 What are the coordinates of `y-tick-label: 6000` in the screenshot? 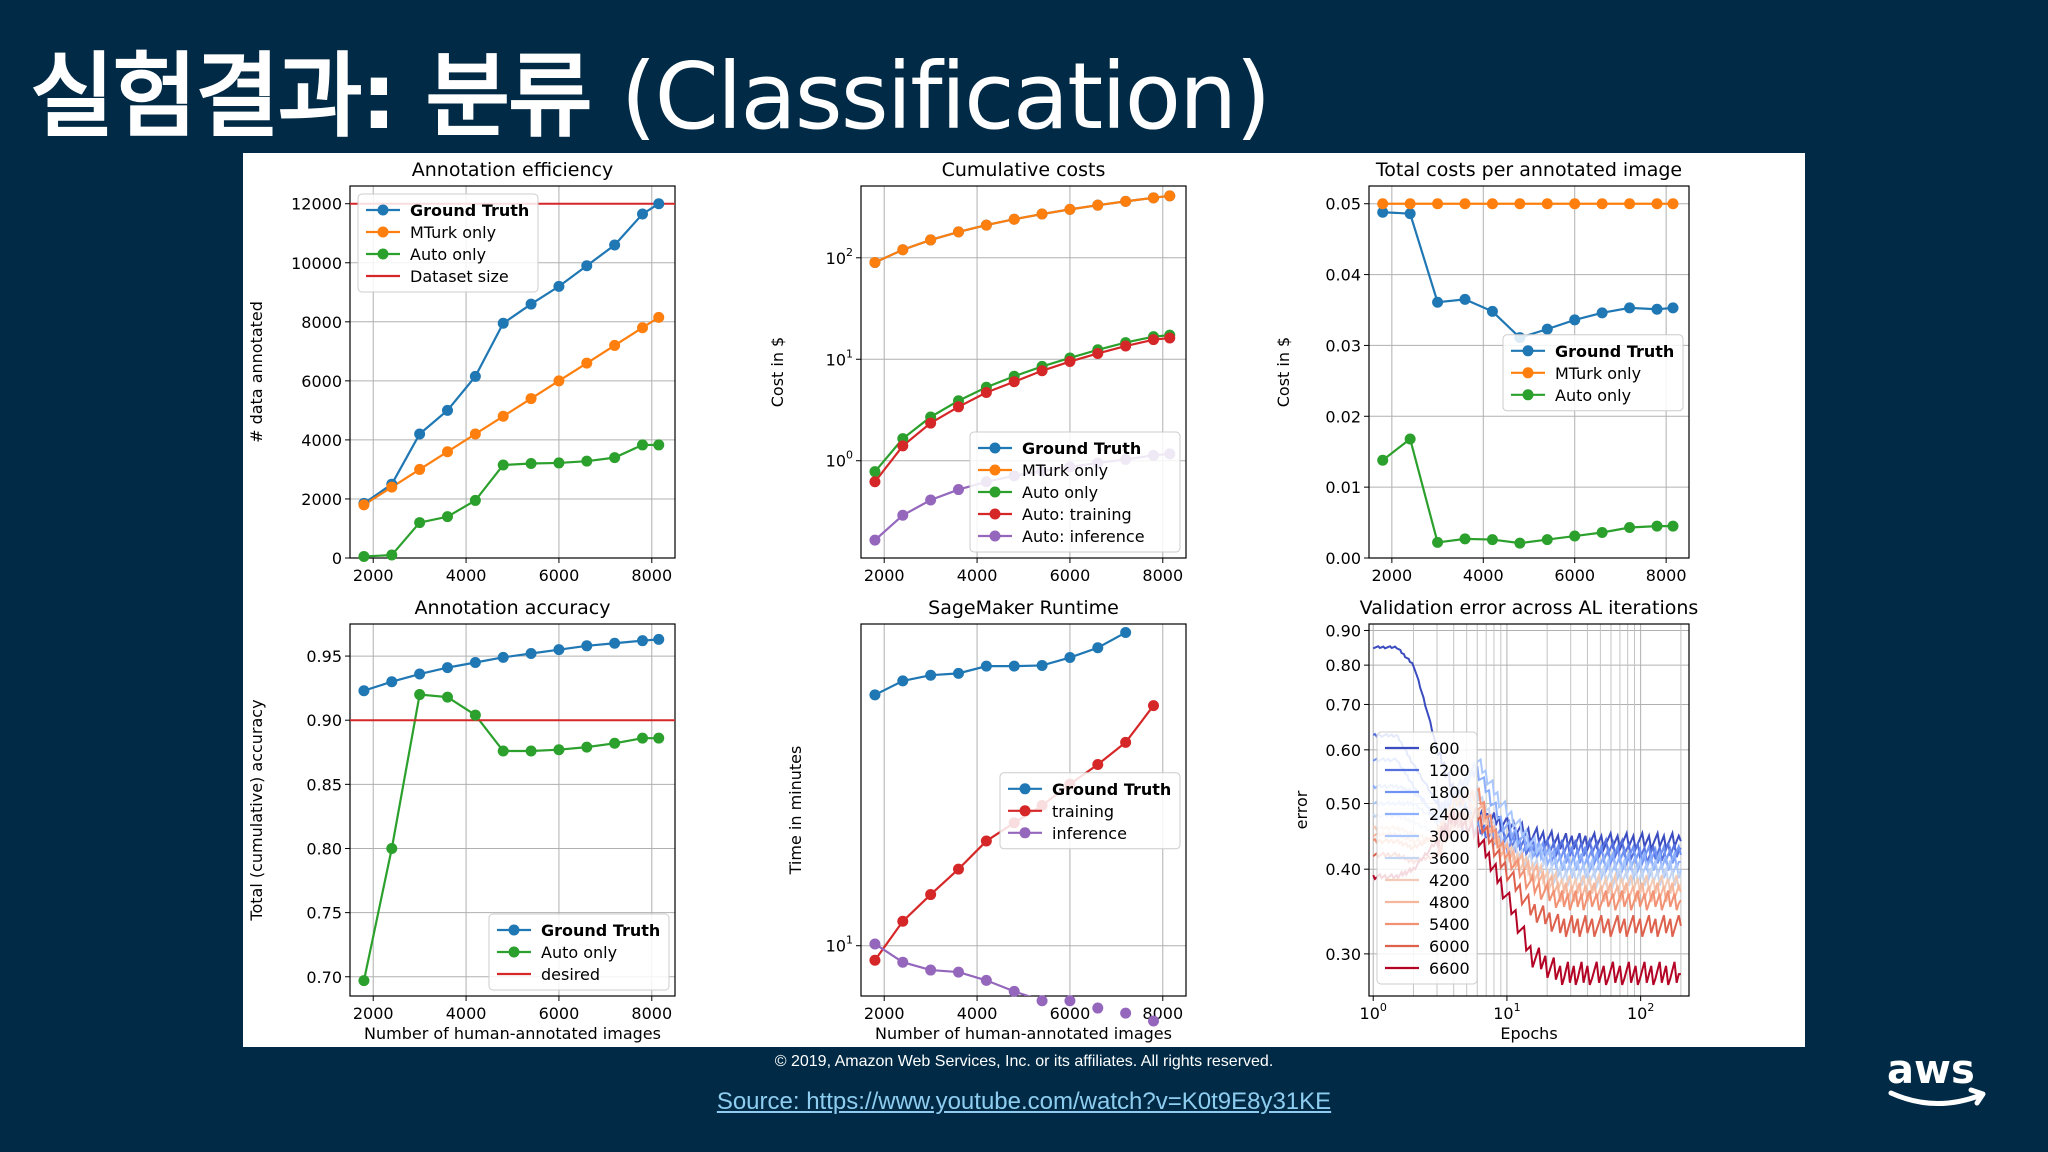 It's located at (321, 381).